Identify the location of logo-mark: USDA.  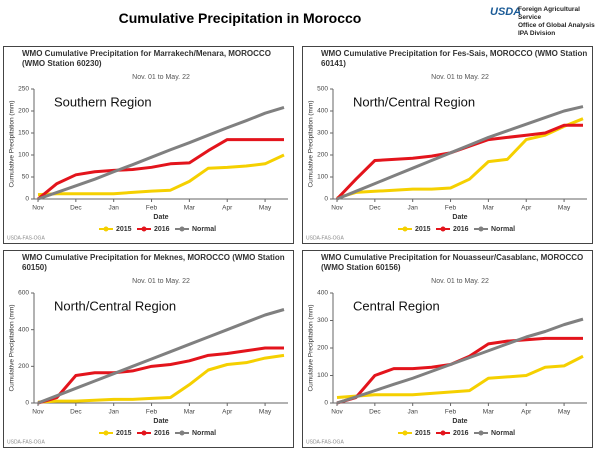
(506, 12).